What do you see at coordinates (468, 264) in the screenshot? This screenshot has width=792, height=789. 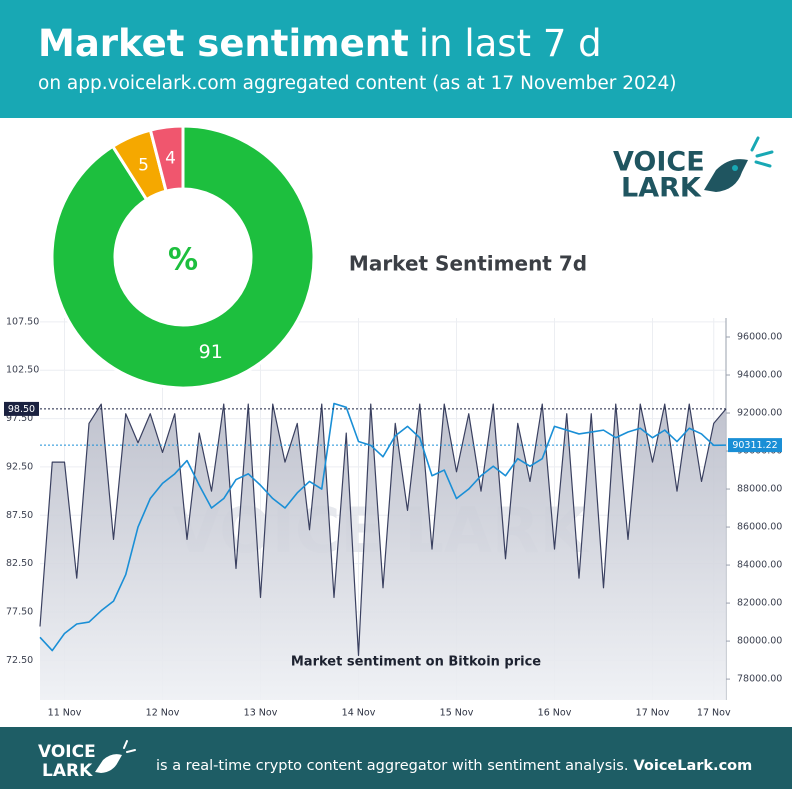 I see `donut-title: Market Sentiment 7d` at bounding box center [468, 264].